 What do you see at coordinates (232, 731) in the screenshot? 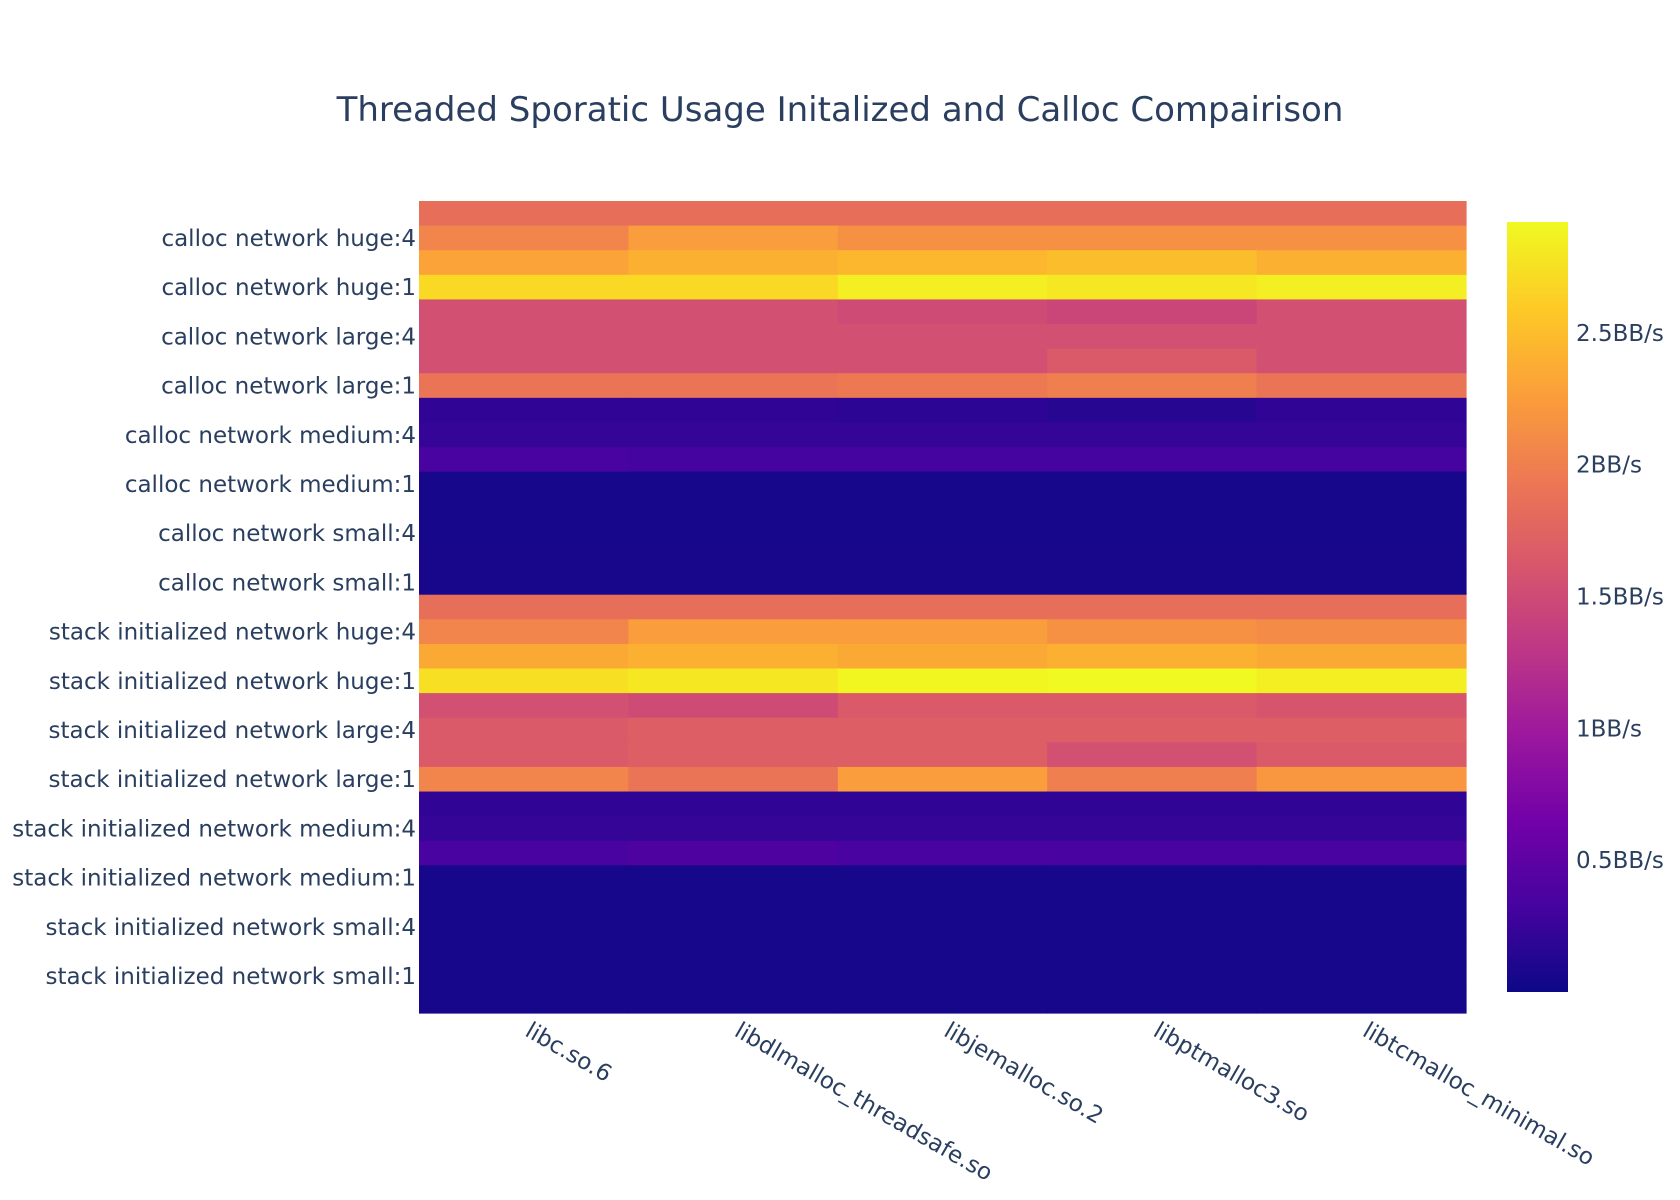
I see `y-tick-label: stack initialized network large:4` at bounding box center [232, 731].